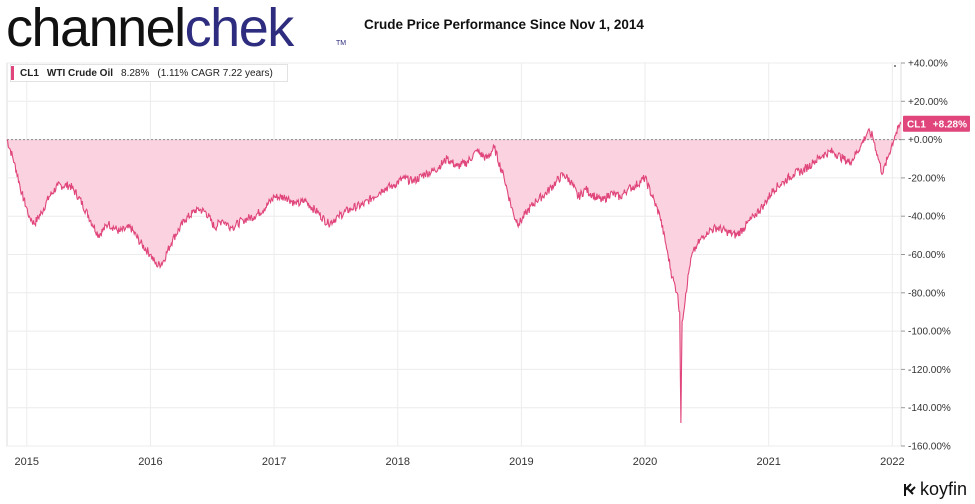 The width and height of the screenshot is (975, 504). What do you see at coordinates (274, 462) in the screenshot?
I see `x-tick-label: 2017` at bounding box center [274, 462].